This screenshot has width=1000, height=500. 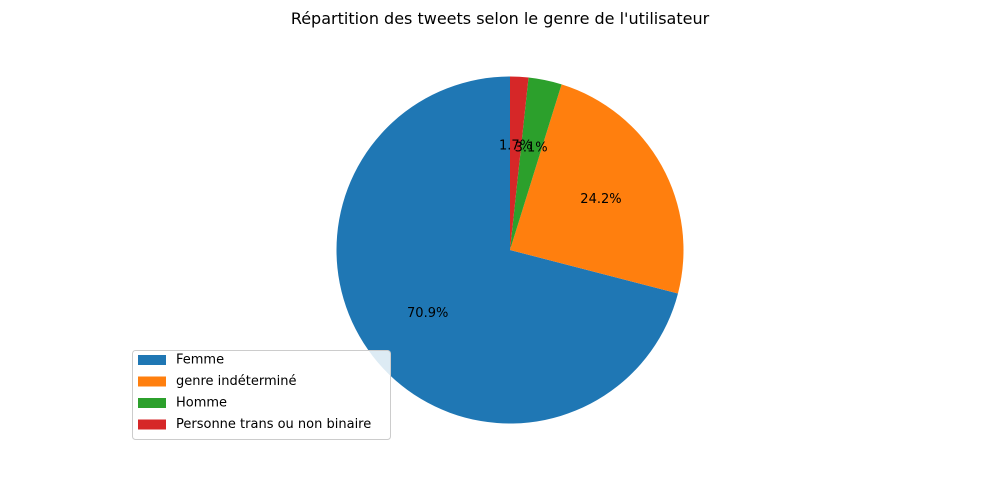 What do you see at coordinates (201, 403) in the screenshot?
I see `legend-label-2: Homme` at bounding box center [201, 403].